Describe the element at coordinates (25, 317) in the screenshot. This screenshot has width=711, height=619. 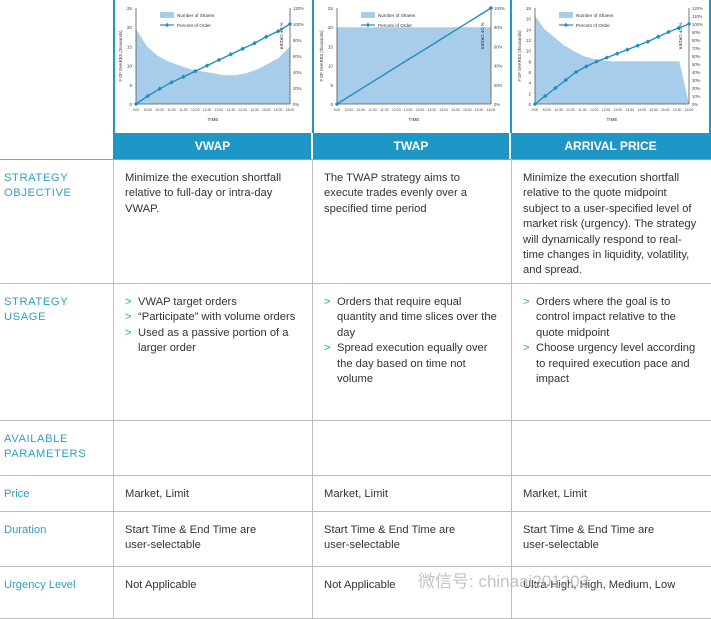
I see `row-label-line: USAGE` at that location.